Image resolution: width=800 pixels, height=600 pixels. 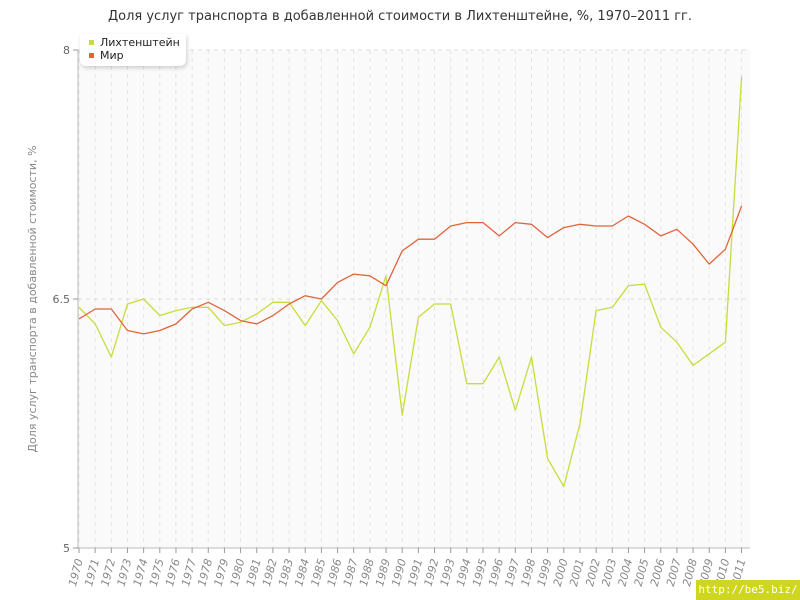 What do you see at coordinates (66, 50) in the screenshot?
I see `y-tick-label: 8` at bounding box center [66, 50].